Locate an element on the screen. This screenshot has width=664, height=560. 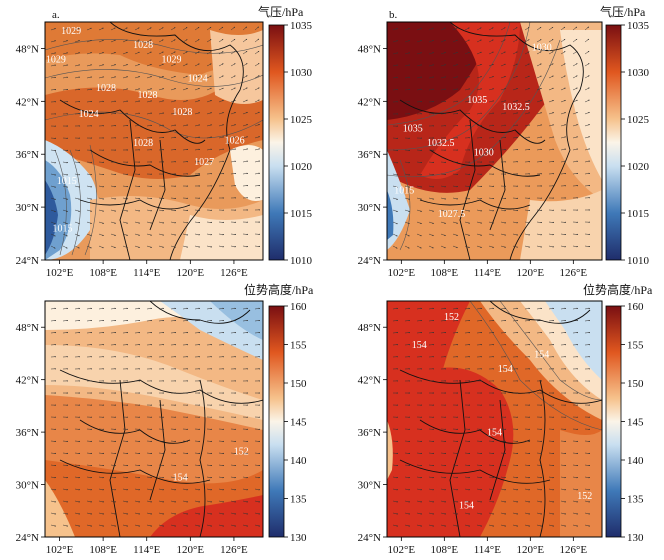
panel-a-label: a. is located at coordinates (56, 15).